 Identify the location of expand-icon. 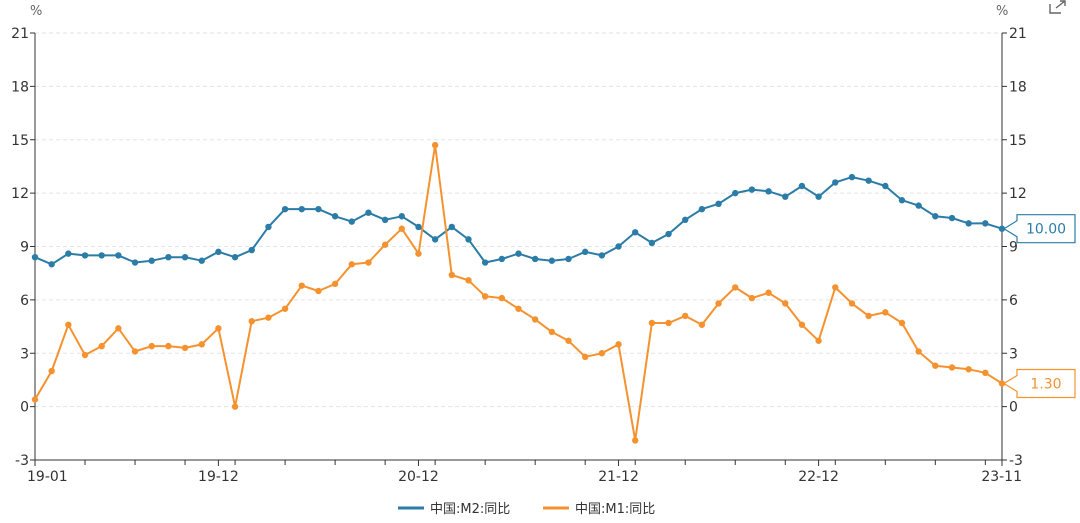
(1059, 7).